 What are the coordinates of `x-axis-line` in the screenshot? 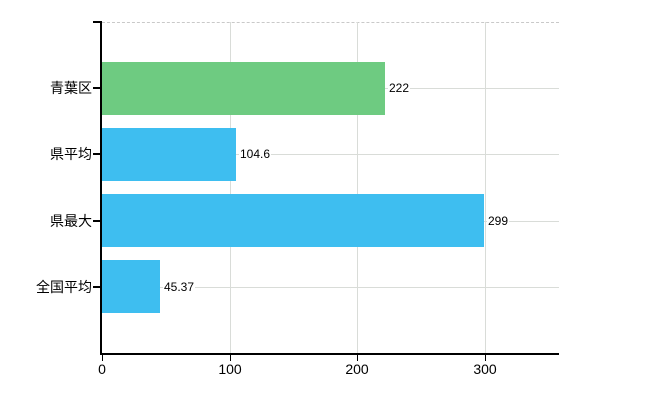 It's located at (329, 354).